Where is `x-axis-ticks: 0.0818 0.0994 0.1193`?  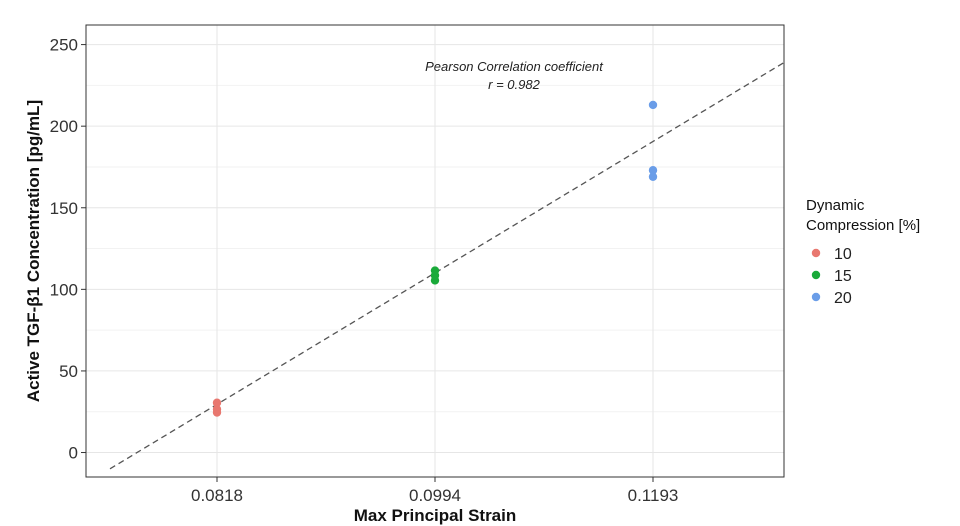
x-axis-ticks: 0.0818 0.0994 0.1193 is located at coordinates (434, 491).